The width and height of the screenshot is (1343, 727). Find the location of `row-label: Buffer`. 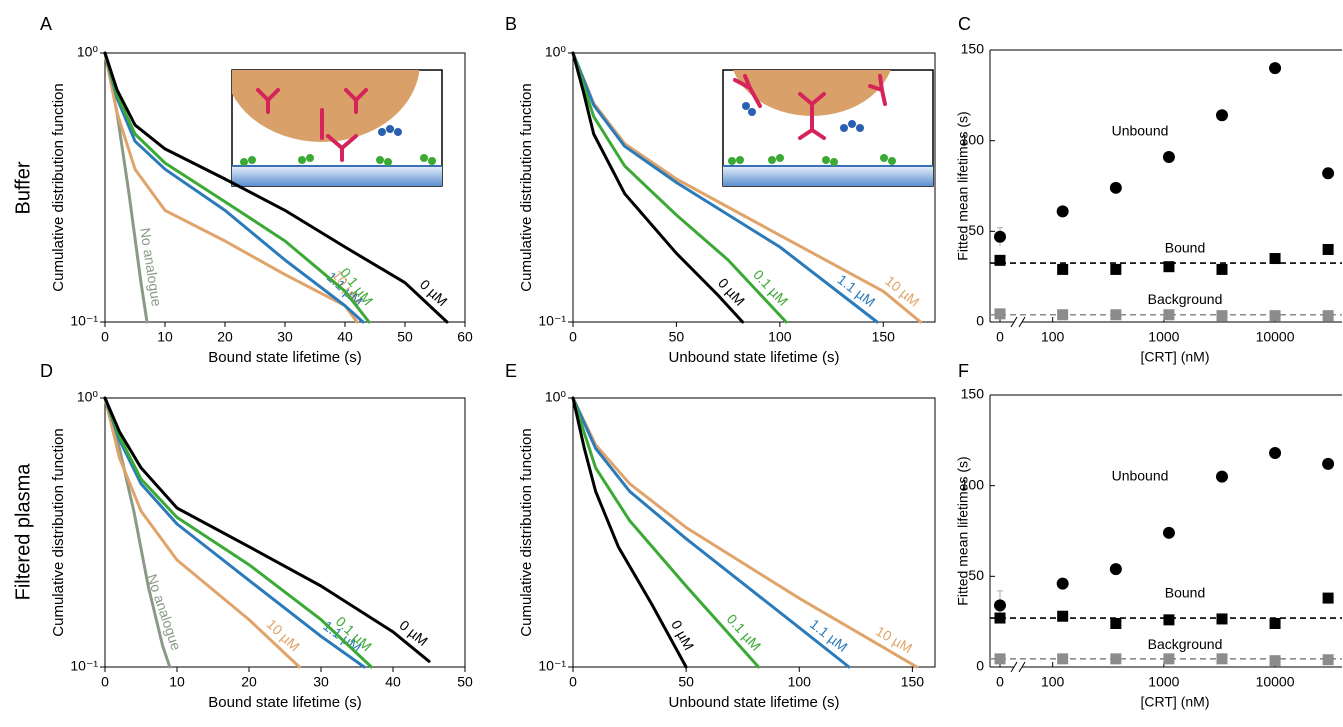

row-label: Buffer is located at coordinates (23, 187).